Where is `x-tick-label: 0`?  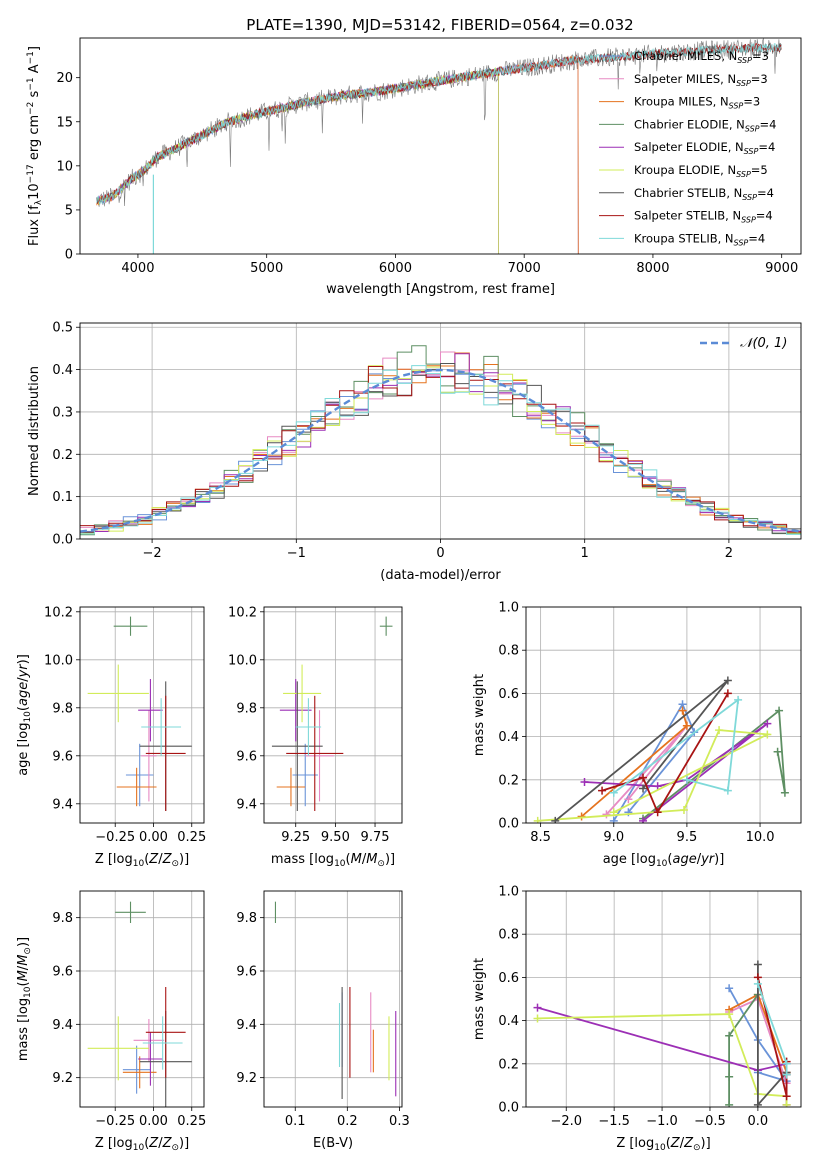 x-tick-label: 0 is located at coordinates (440, 553).